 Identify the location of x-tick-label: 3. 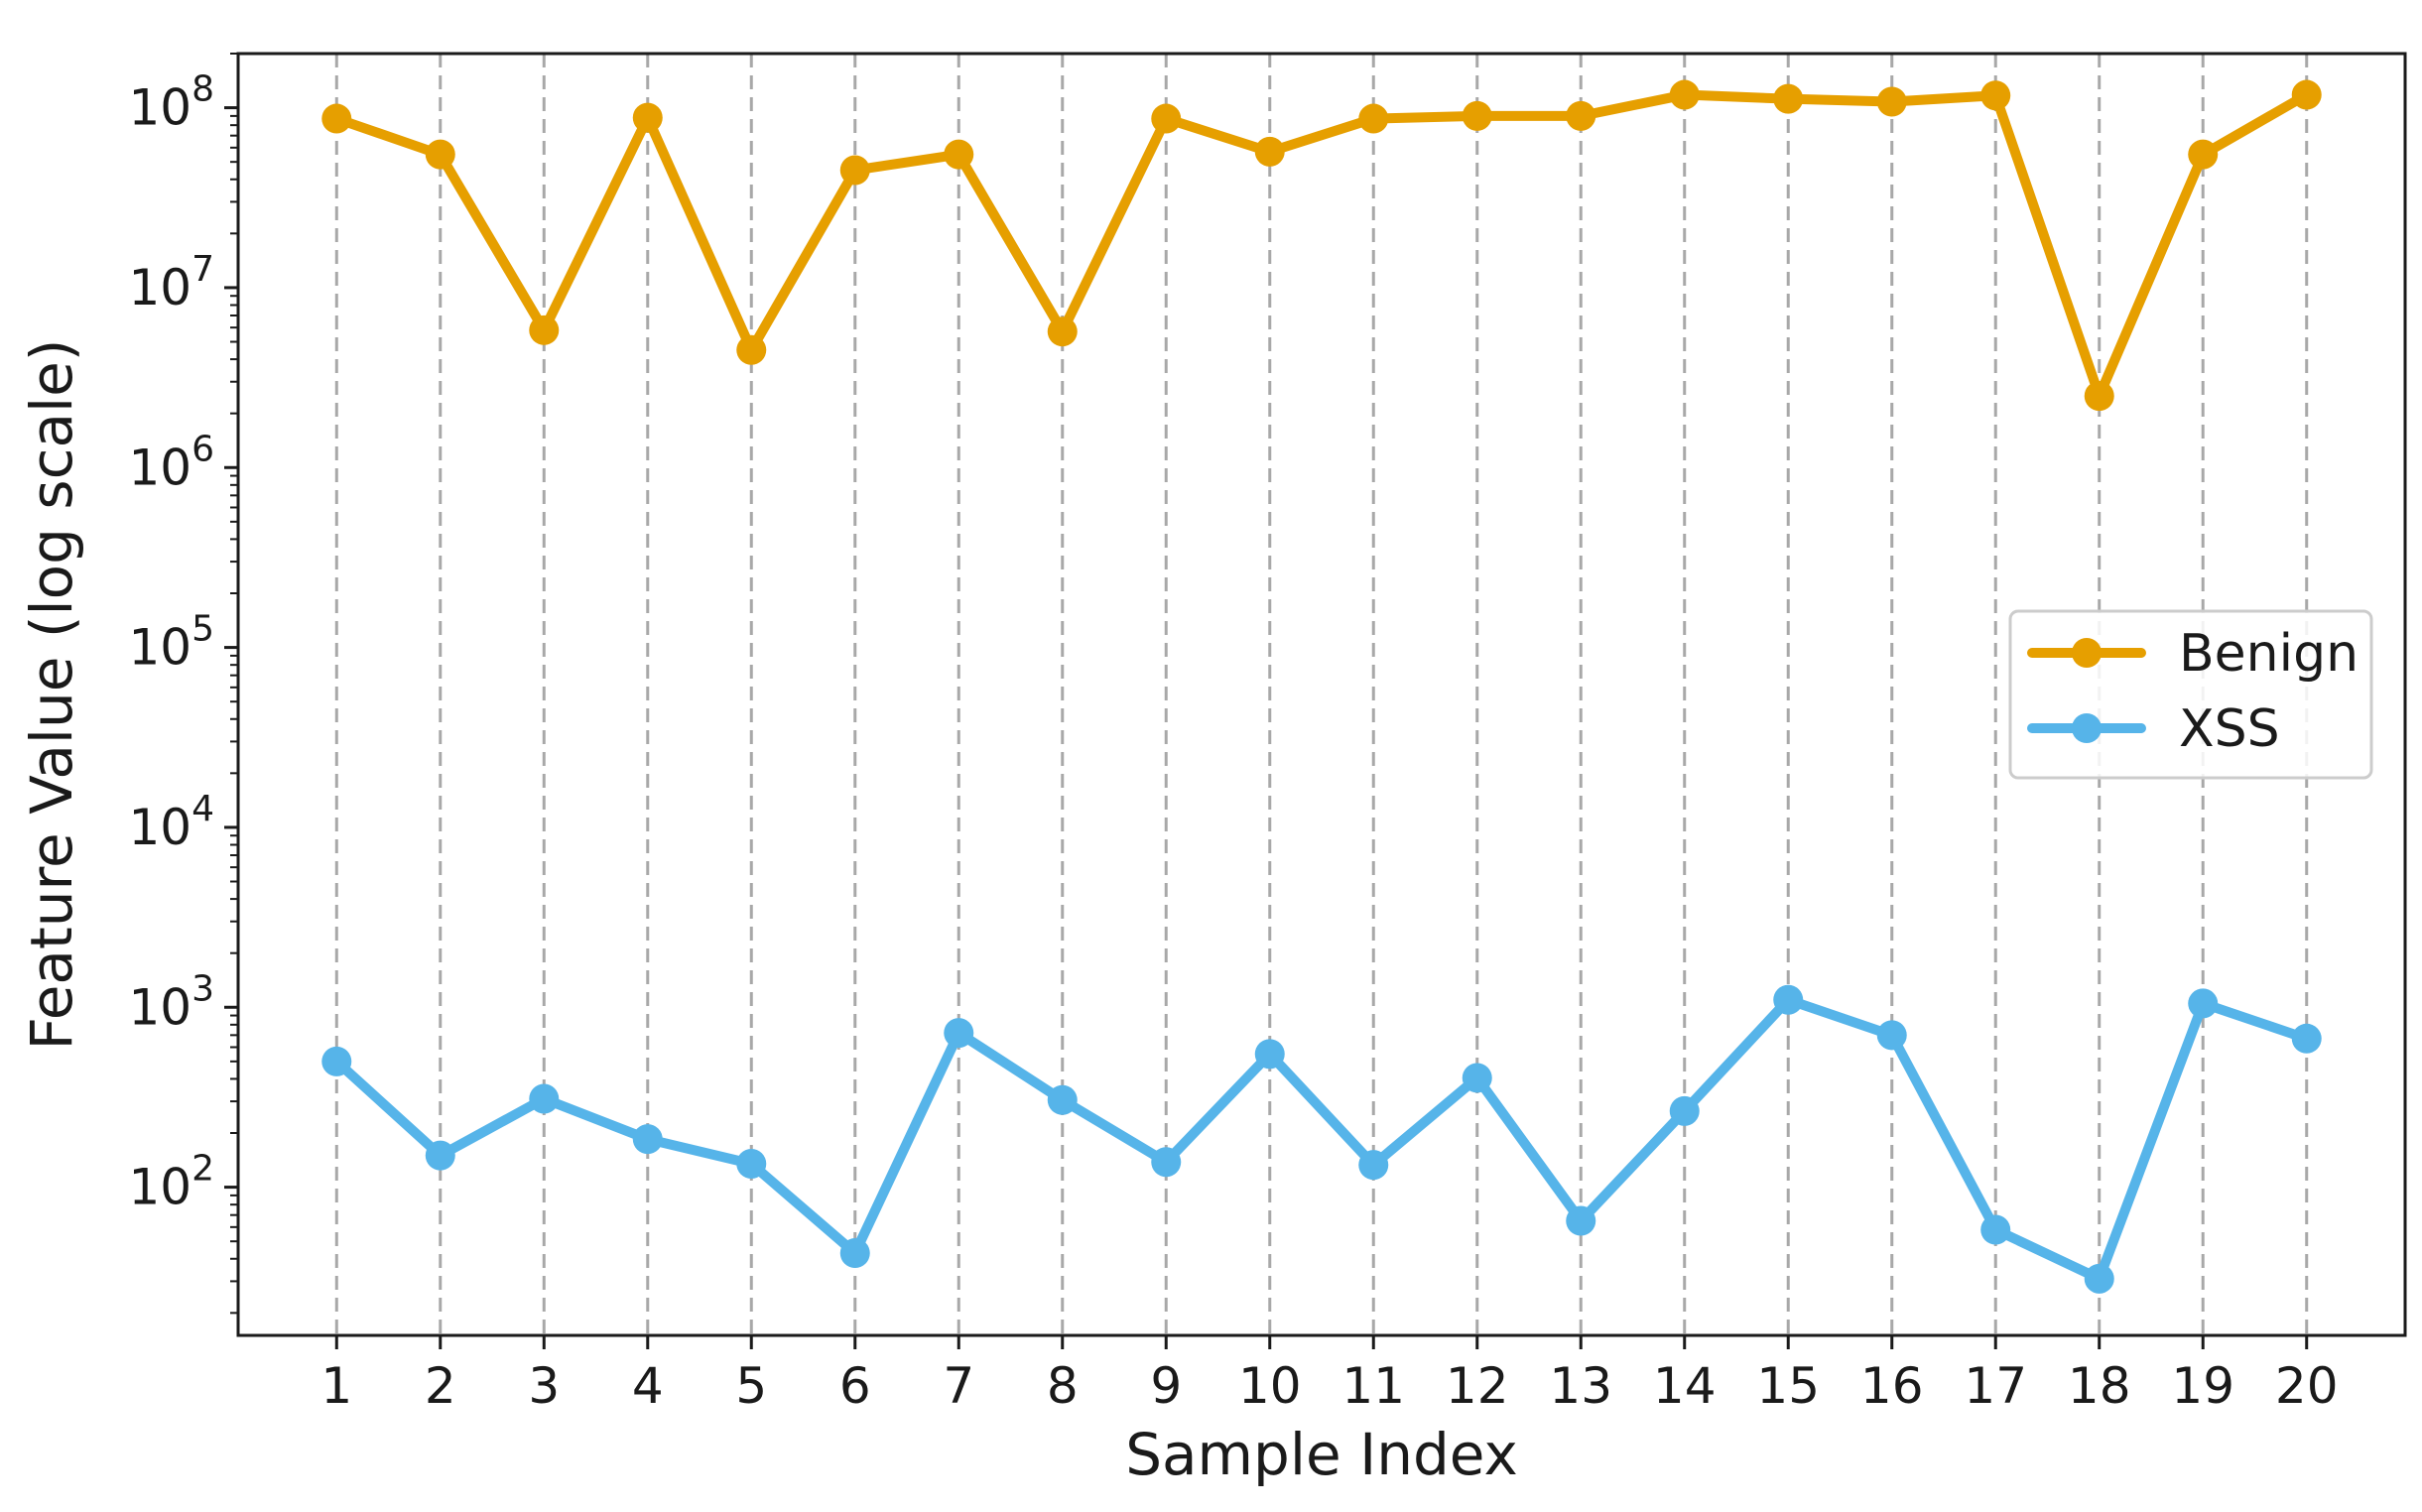
(544, 1386).